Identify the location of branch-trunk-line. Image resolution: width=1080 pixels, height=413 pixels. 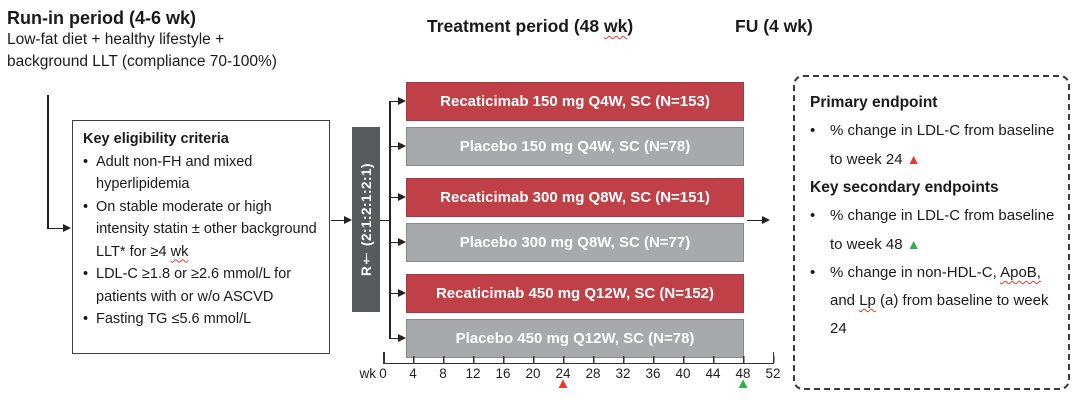
(390, 220).